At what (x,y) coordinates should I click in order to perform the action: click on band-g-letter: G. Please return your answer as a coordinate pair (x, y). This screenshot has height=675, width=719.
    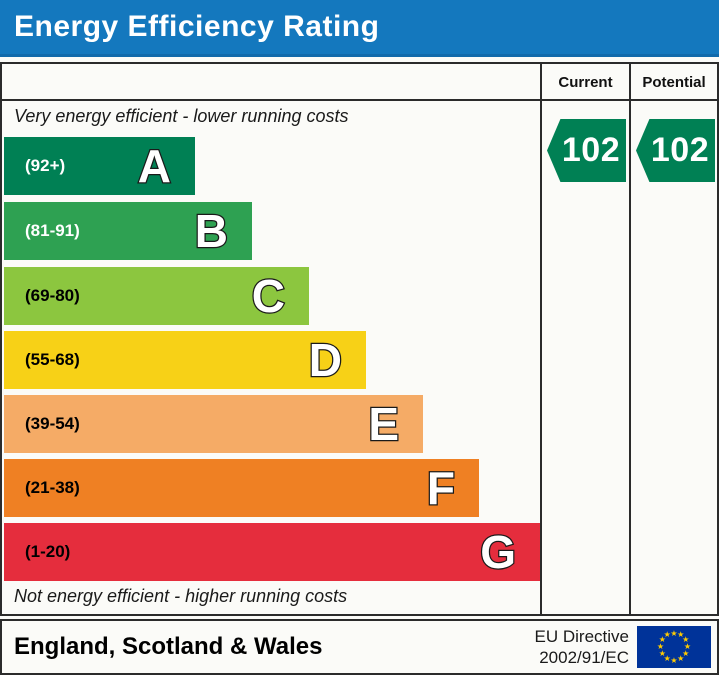
    Looking at the image, I should click on (498, 552).